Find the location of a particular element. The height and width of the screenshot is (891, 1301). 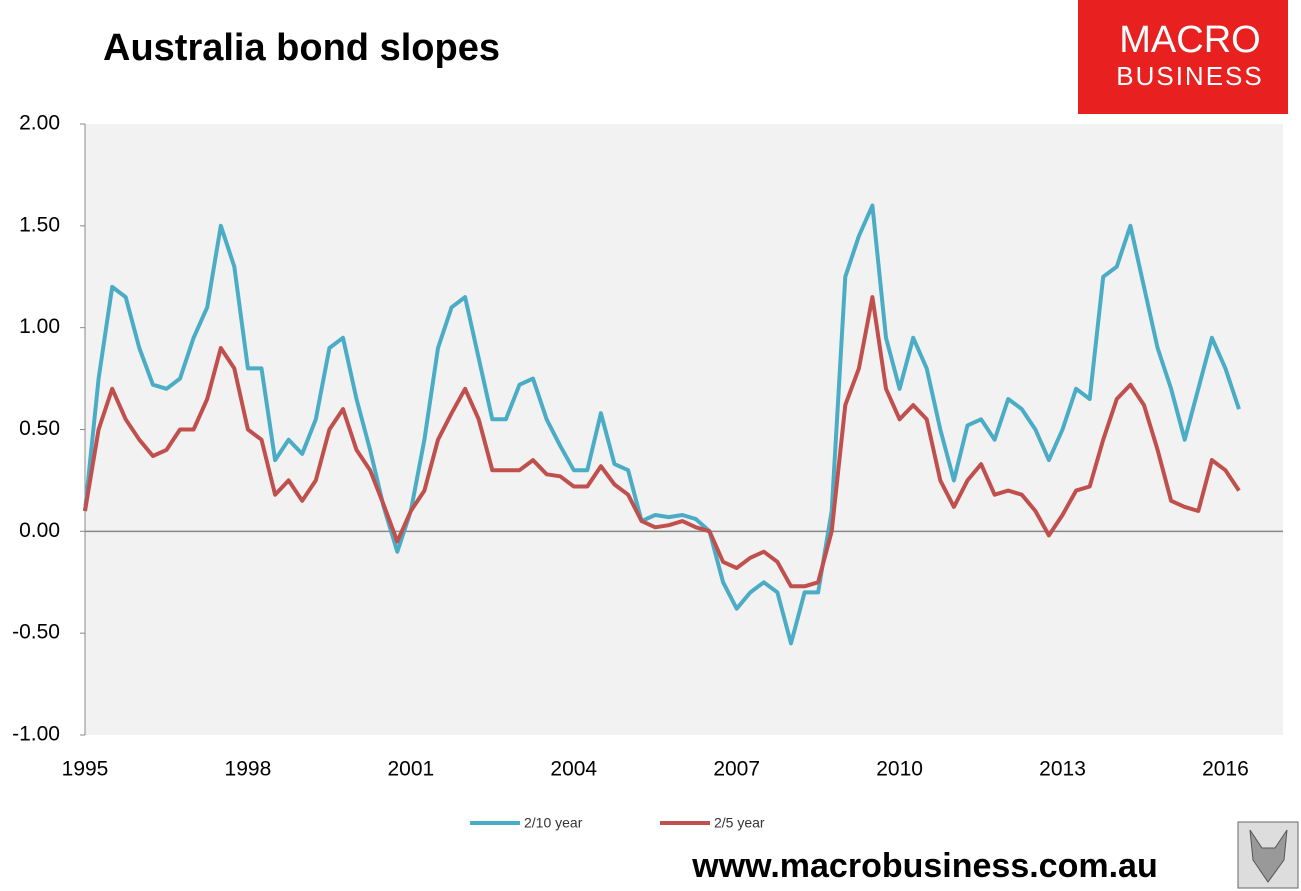

logo-box is located at coordinates (1183, 57).